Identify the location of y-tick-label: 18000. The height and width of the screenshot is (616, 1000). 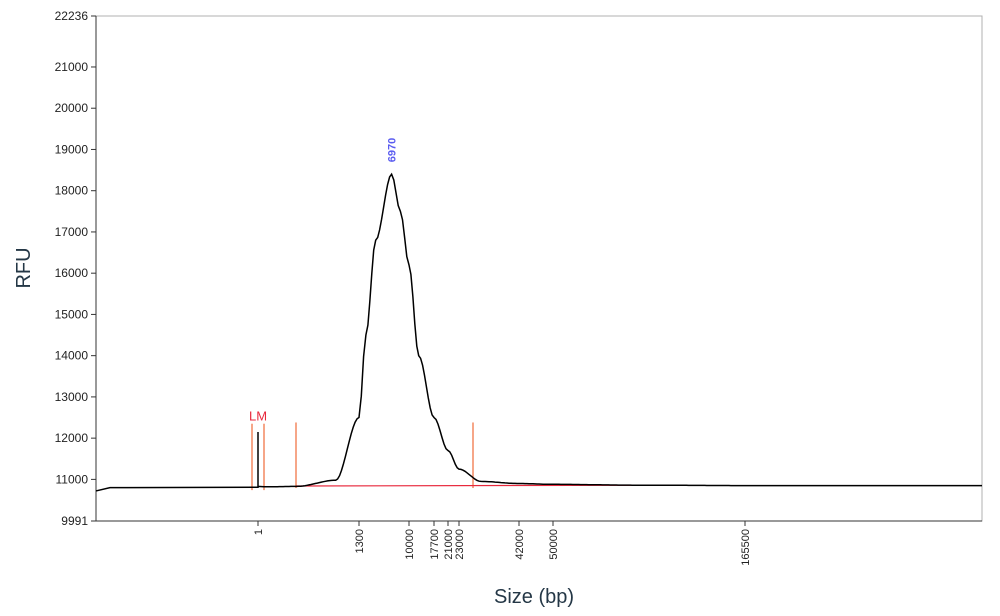
(72, 191).